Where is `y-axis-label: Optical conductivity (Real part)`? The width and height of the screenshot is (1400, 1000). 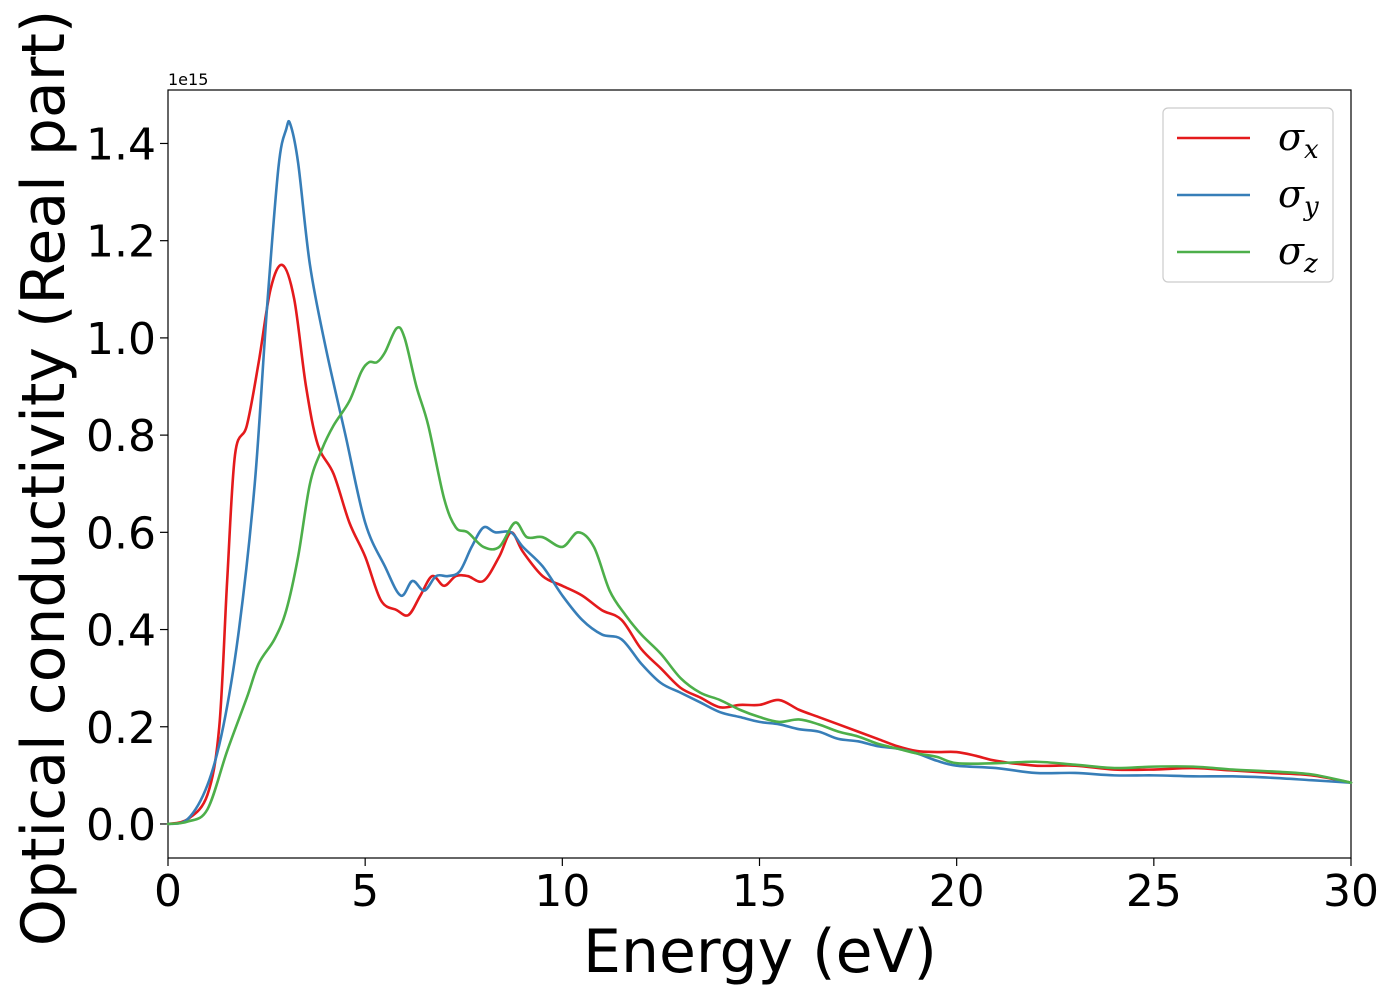 y-axis-label: Optical conductivity (Real part) is located at coordinates (44, 478).